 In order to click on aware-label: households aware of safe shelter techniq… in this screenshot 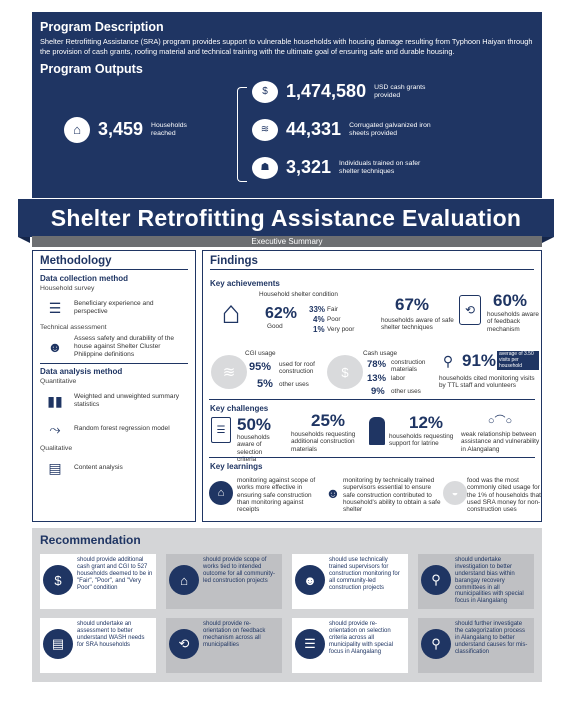, I will do `click(417, 324)`.